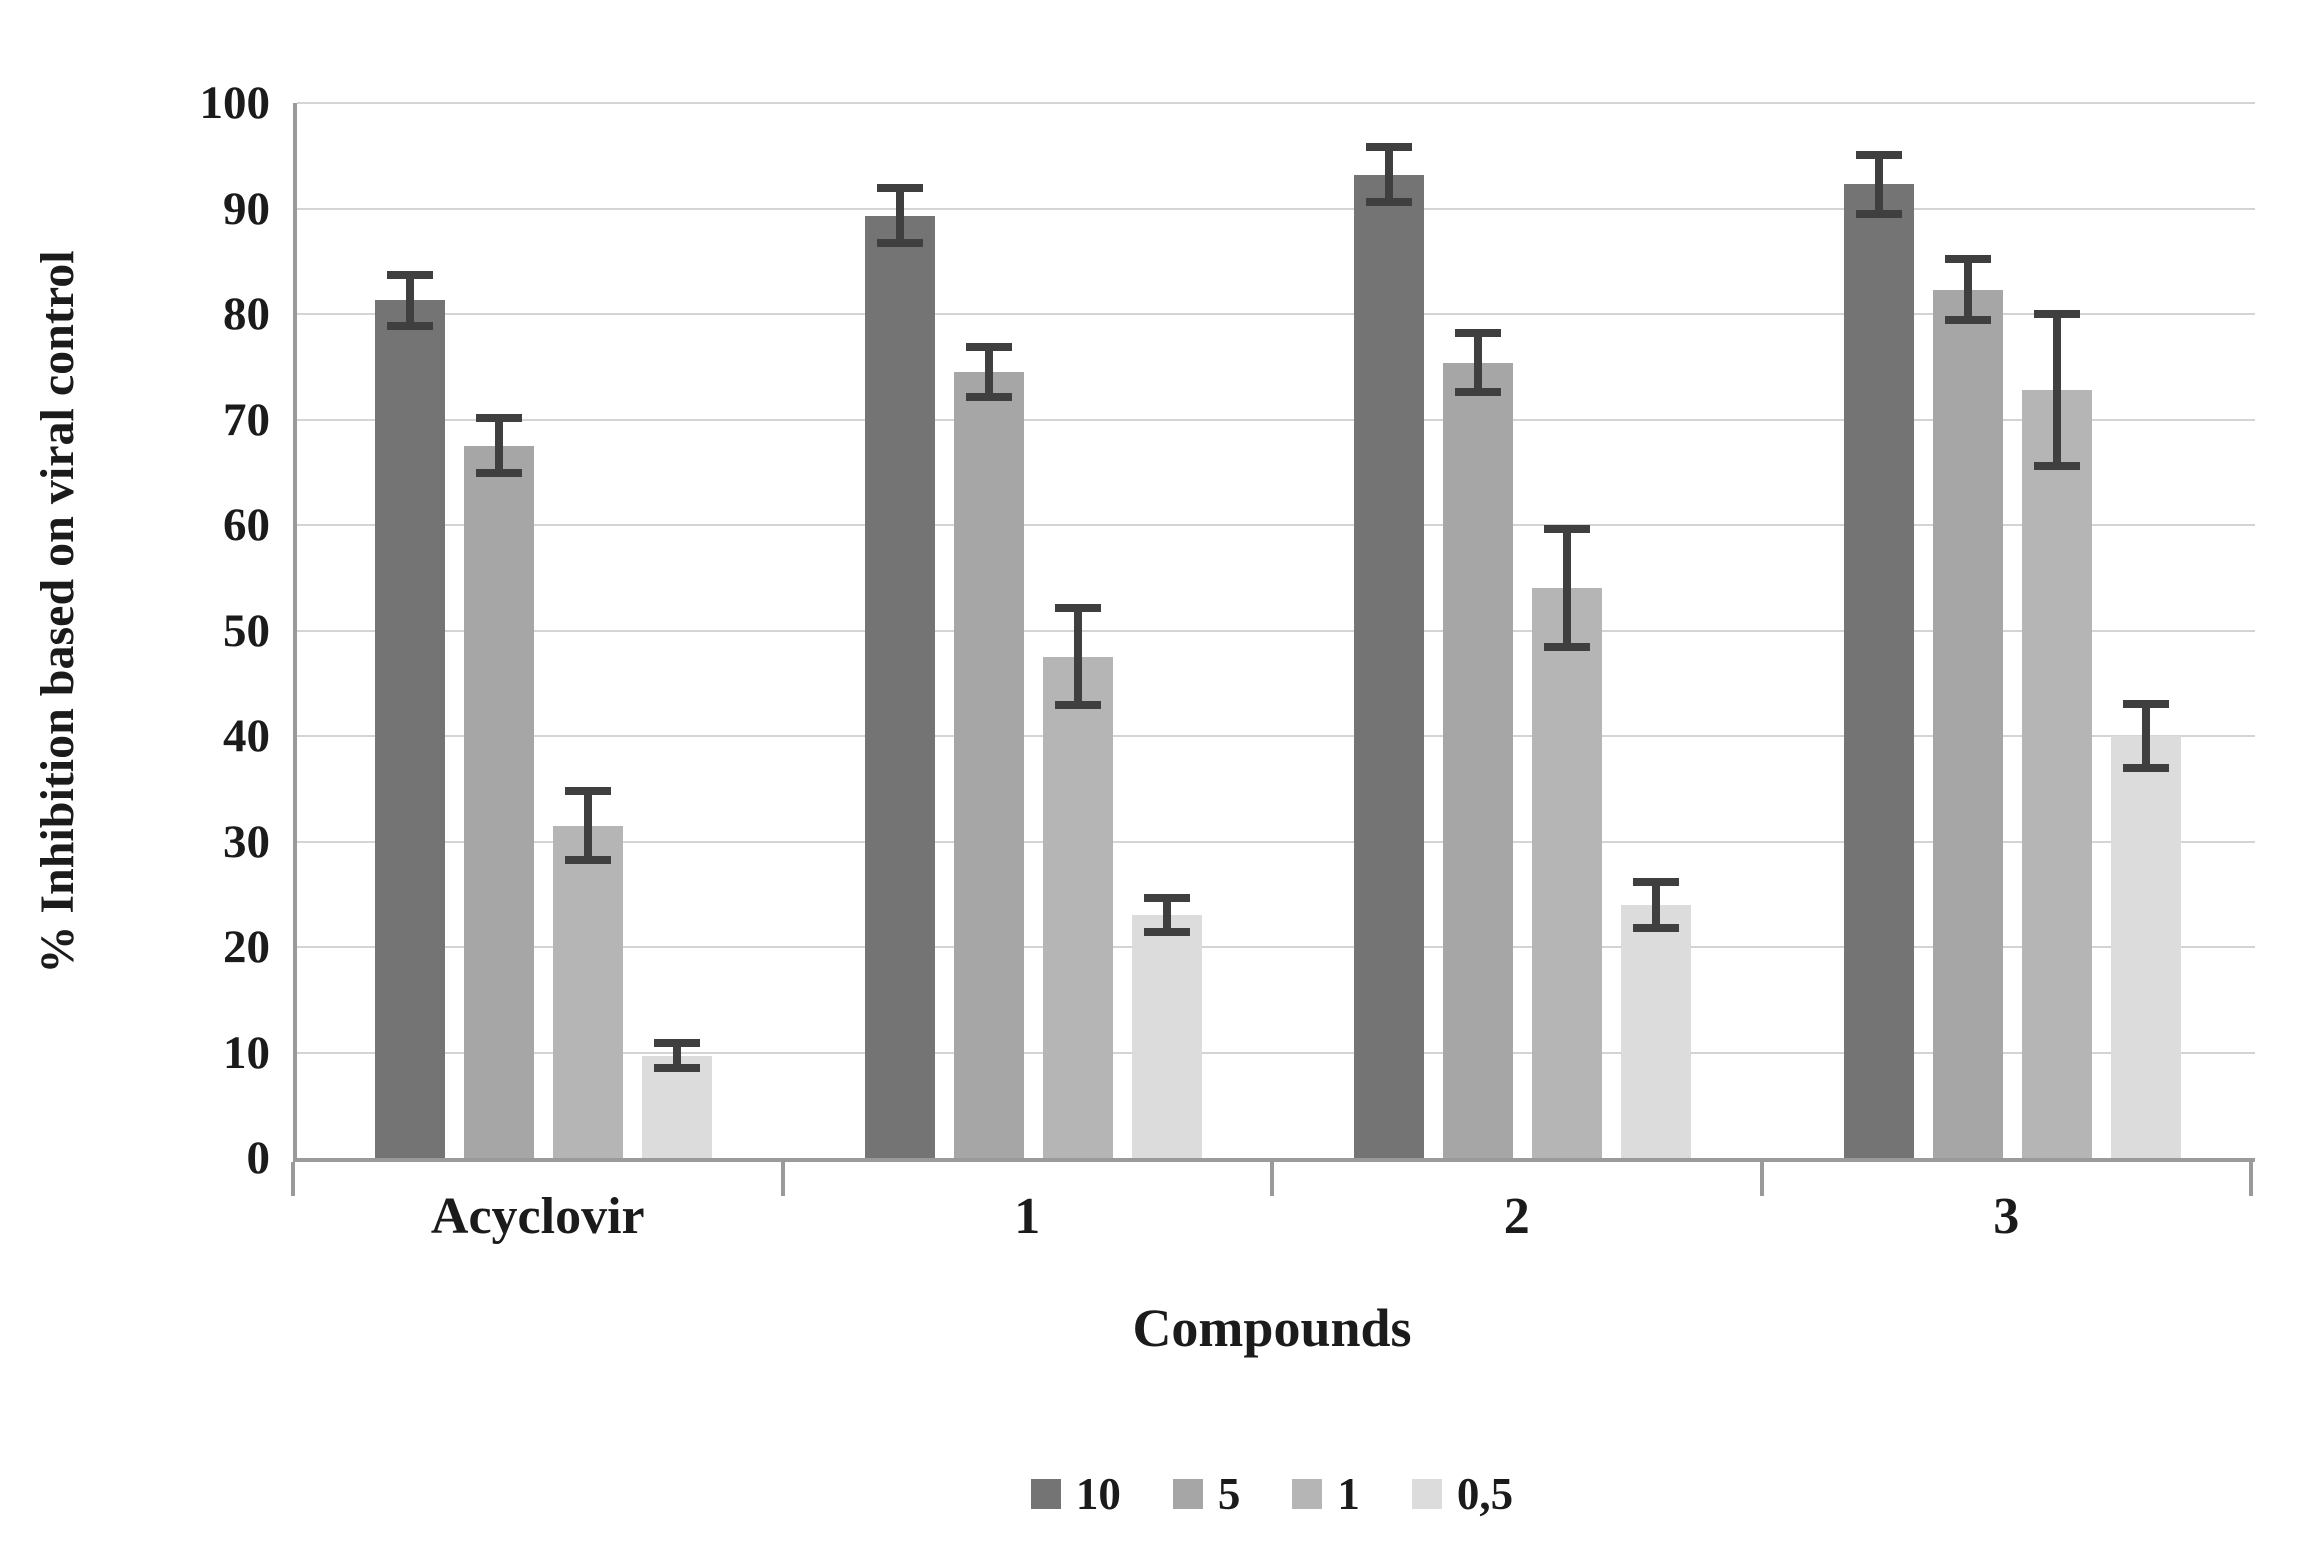 This screenshot has width=2300, height=1567. I want to click on x-category-label-Acyclovir: Acyclovir, so click(537, 1216).